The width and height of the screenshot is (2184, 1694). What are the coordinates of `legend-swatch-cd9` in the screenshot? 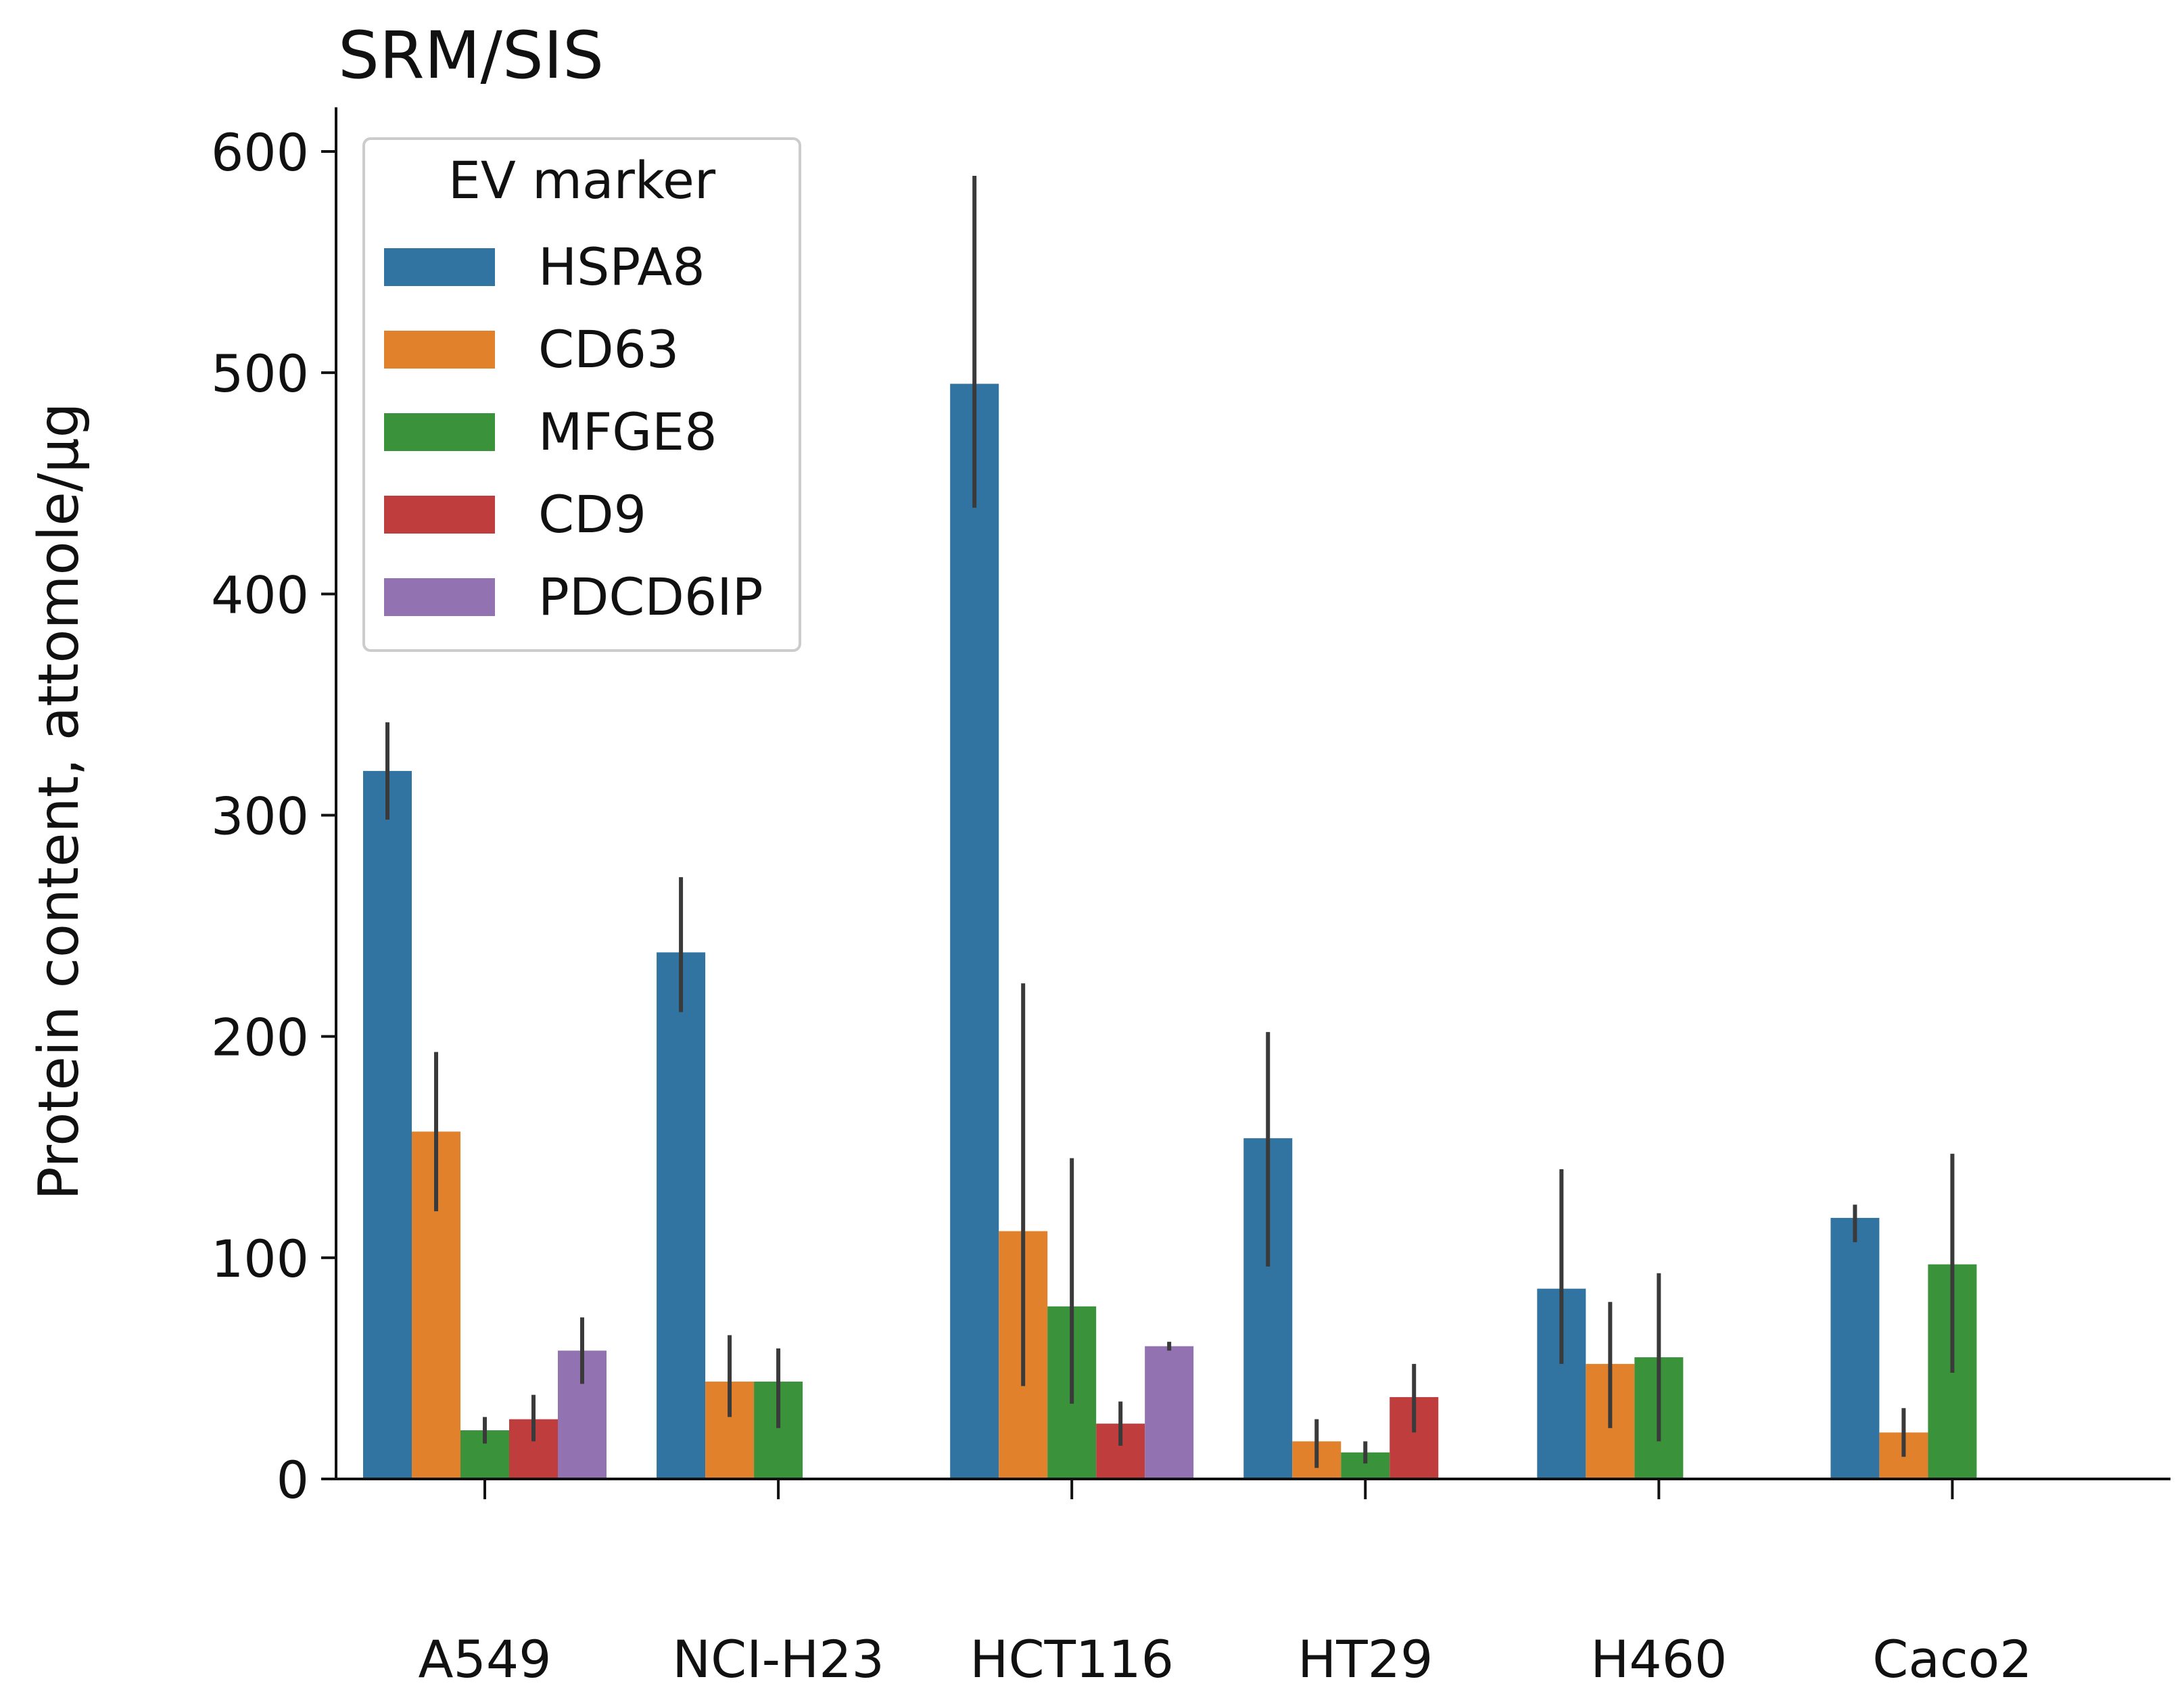 It's located at (439, 515).